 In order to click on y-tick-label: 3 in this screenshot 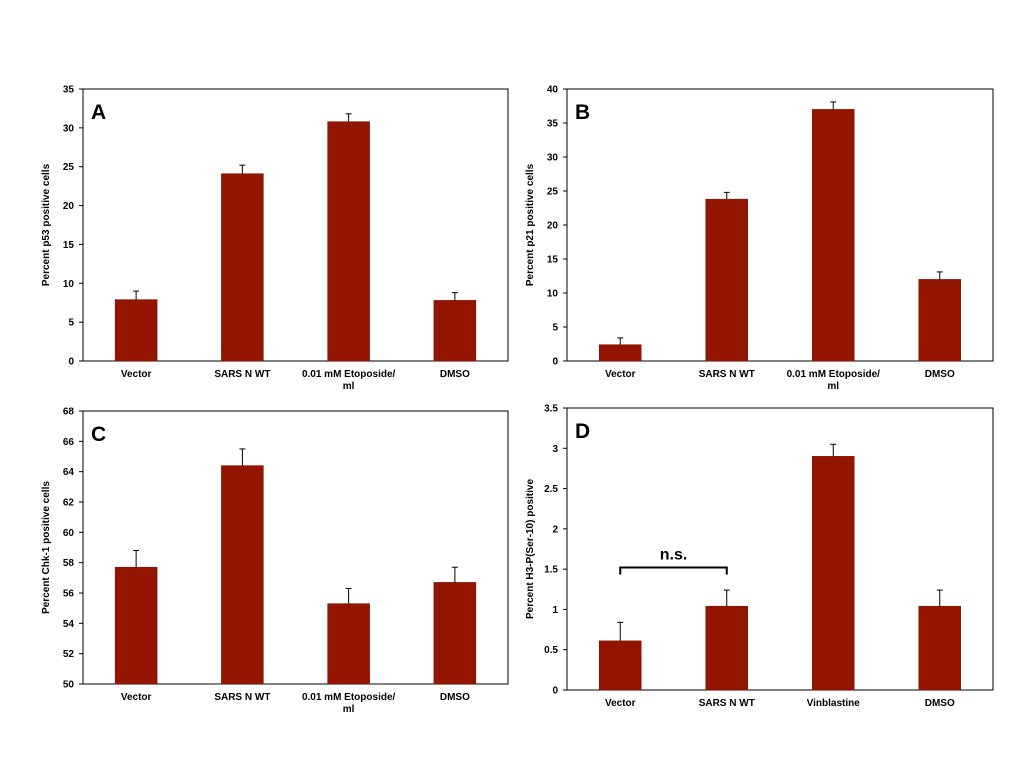, I will do `click(555, 449)`.